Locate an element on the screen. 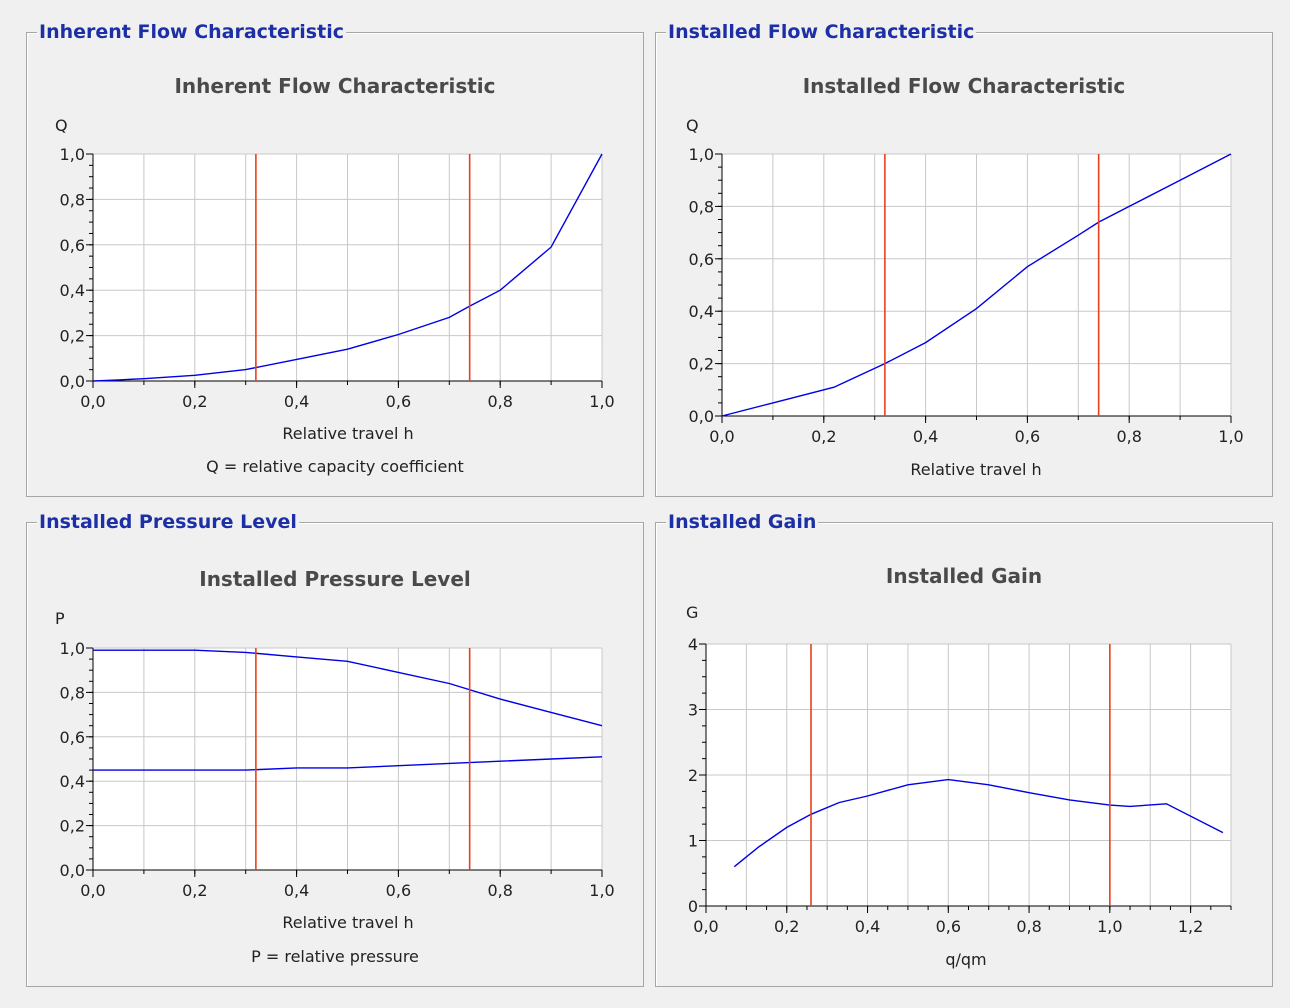 The height and width of the screenshot is (1008, 1290). chart-title: Installed Pressure Level is located at coordinates (334, 579).